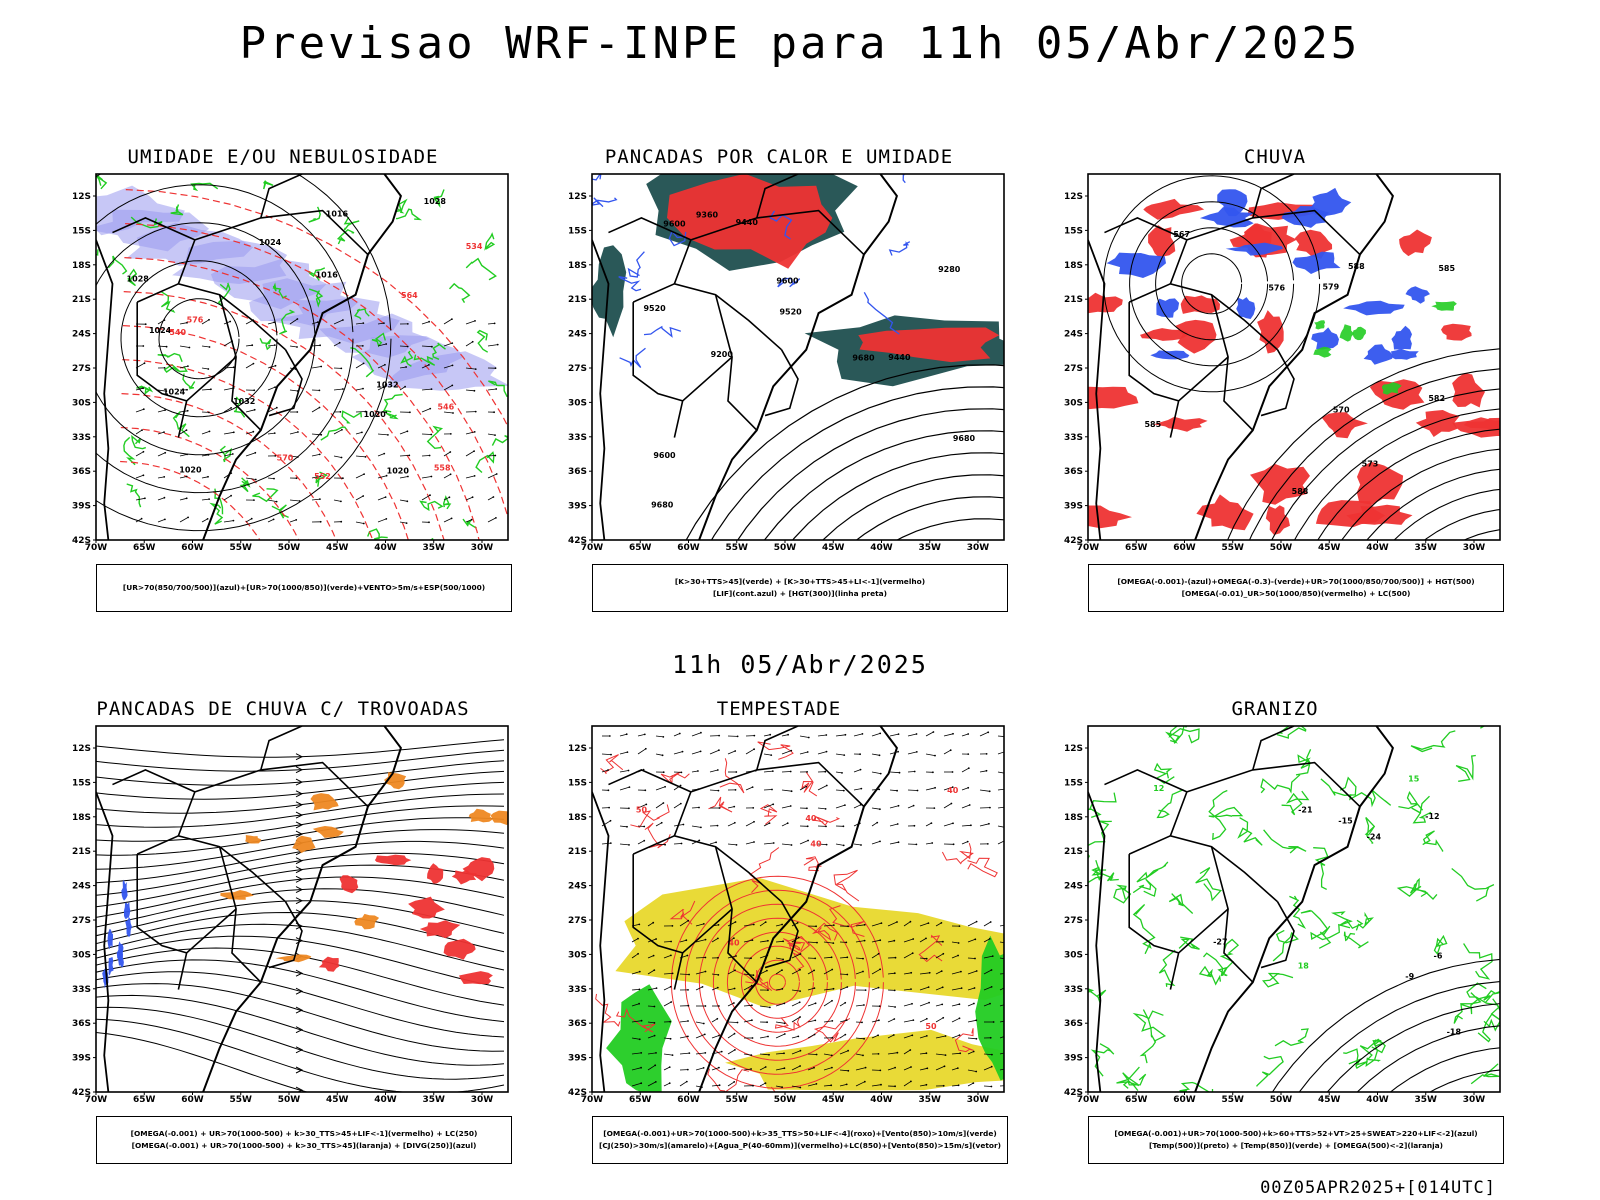 The image size is (1600, 1200). What do you see at coordinates (1276, 287) in the screenshot?
I see `contour-label: 576` at bounding box center [1276, 287].